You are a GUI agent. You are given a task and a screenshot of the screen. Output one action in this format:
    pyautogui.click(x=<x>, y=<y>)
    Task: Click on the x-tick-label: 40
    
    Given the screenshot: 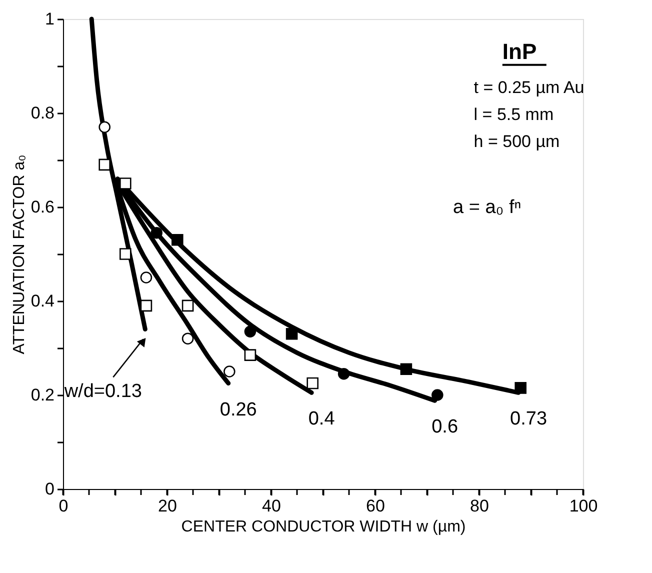 What is the action you would take?
    pyautogui.click(x=271, y=506)
    